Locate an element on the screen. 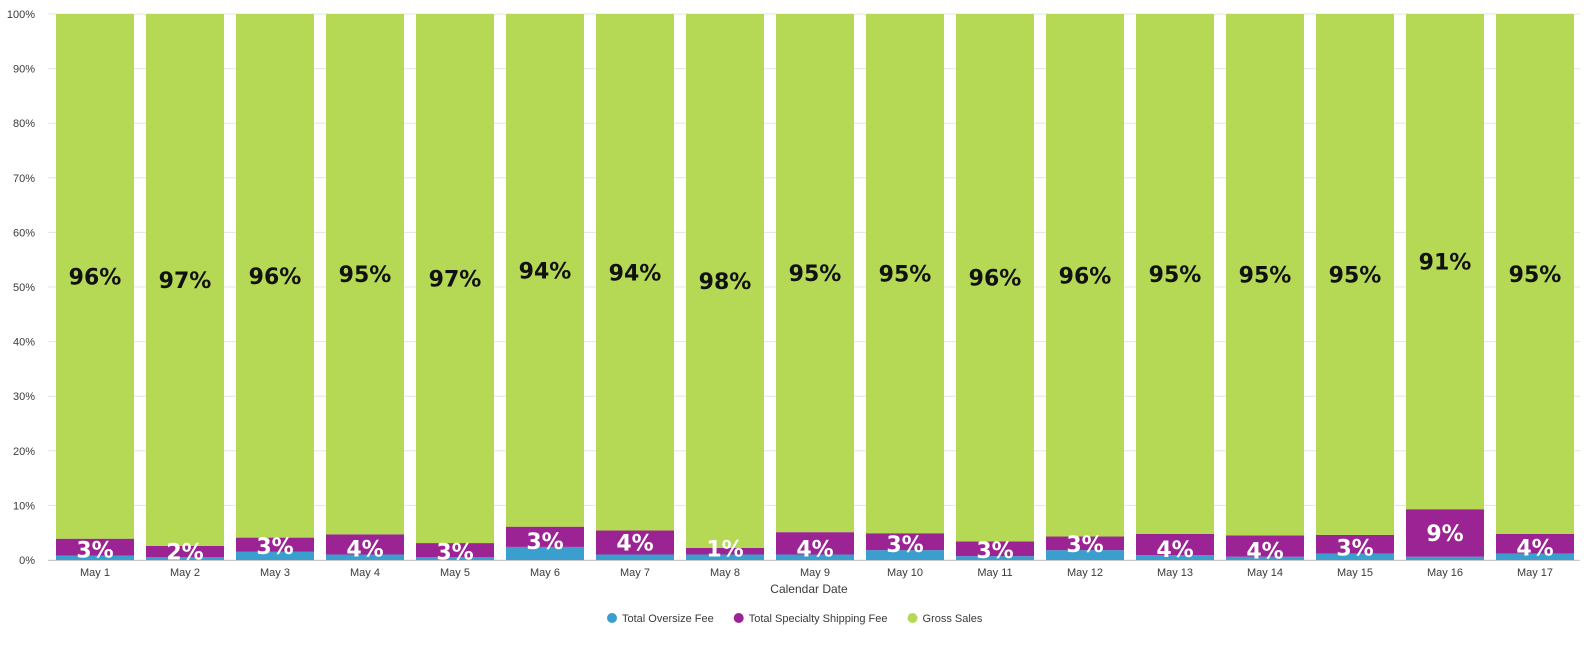 This screenshot has height=662, width=1593. y-tick-label: 50% is located at coordinates (24, 288).